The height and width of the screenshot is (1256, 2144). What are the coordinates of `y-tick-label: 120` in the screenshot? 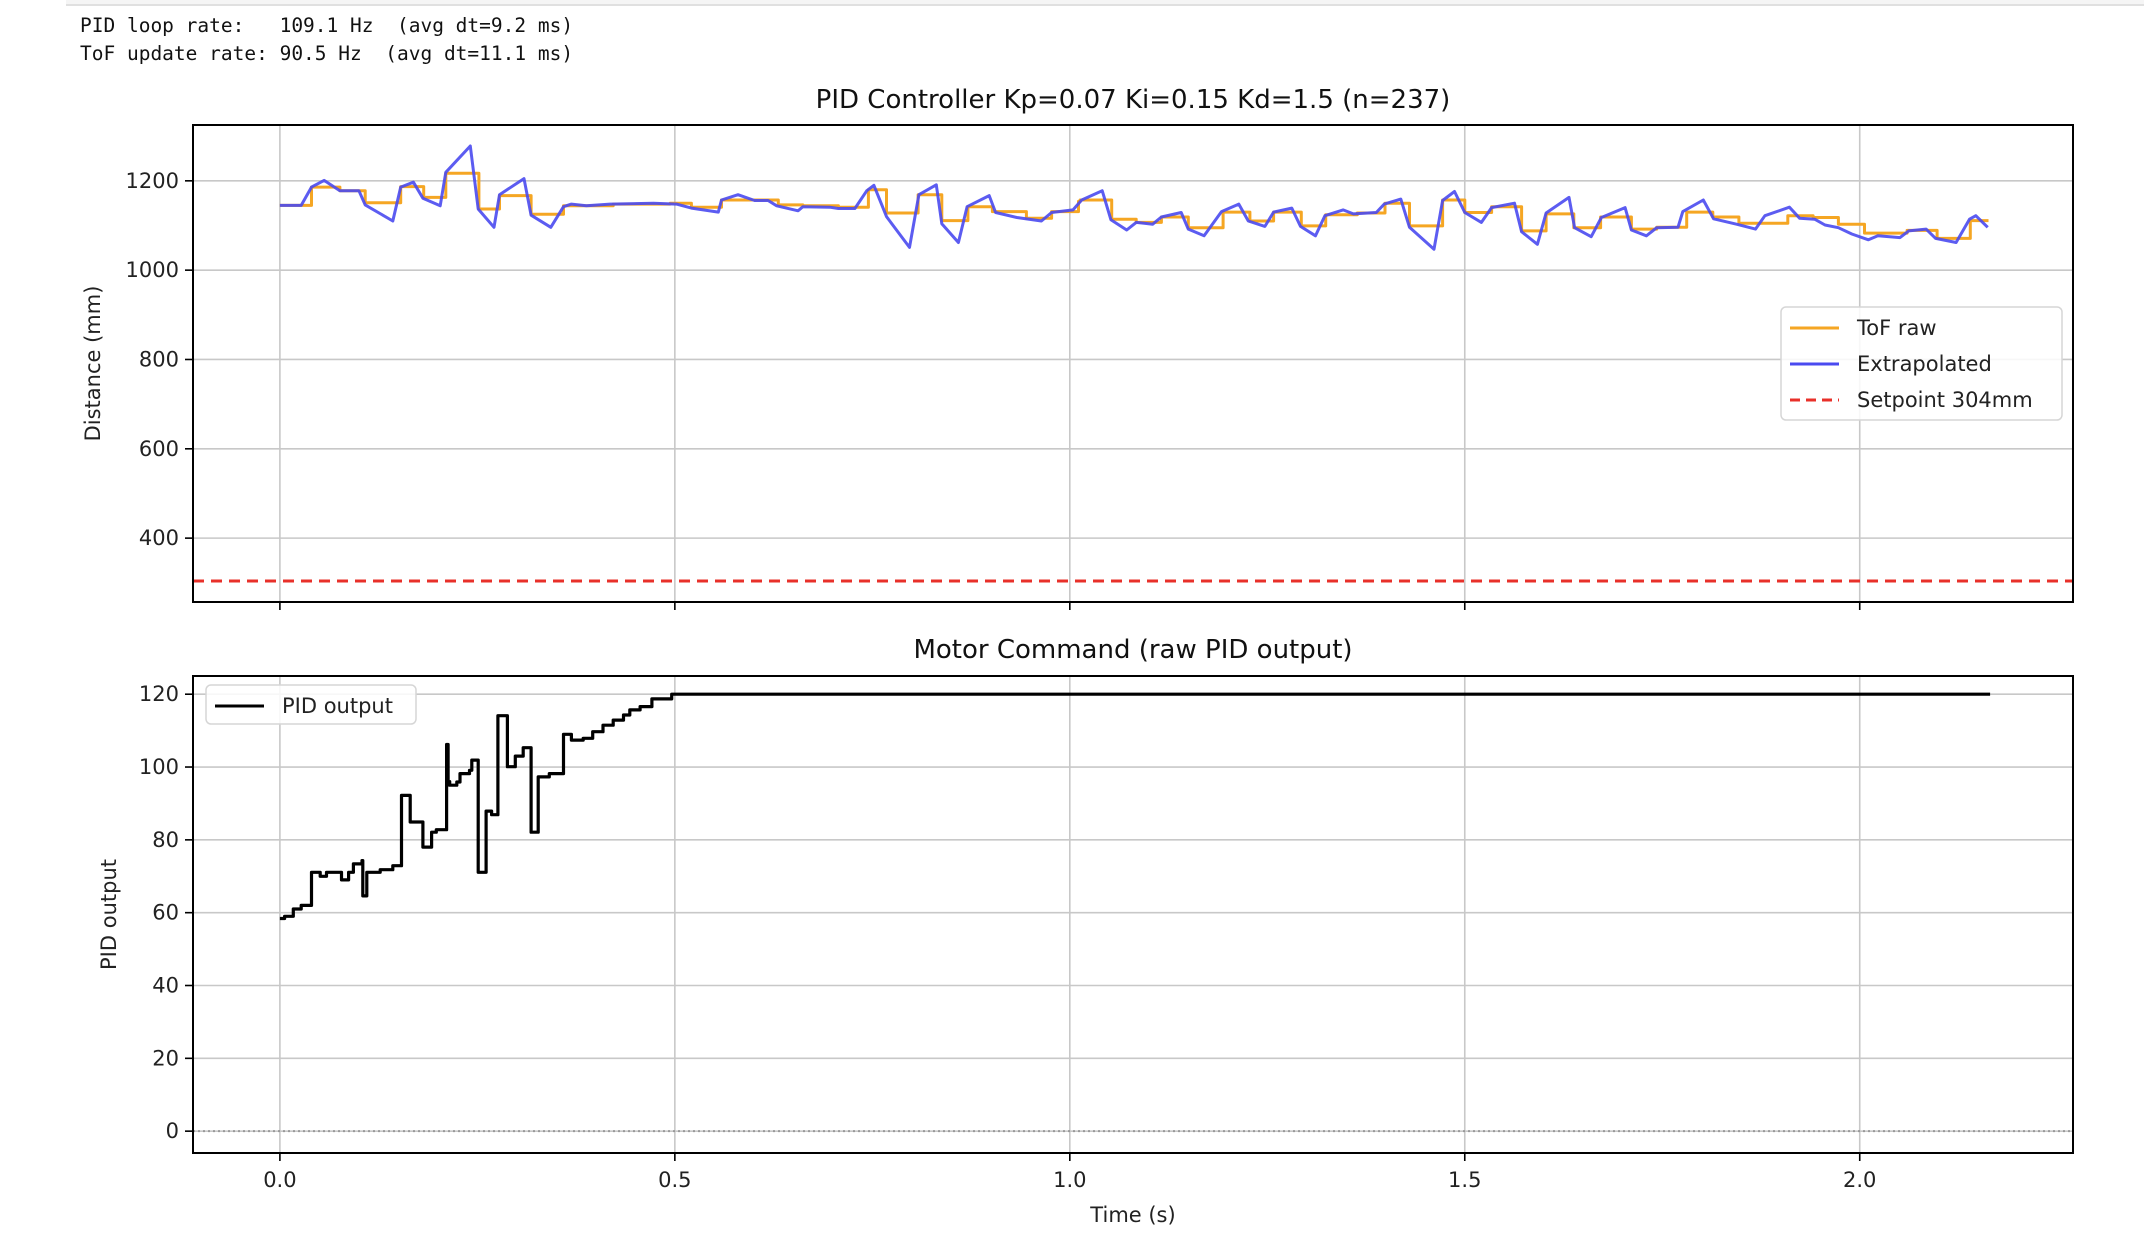 It's located at (159, 694).